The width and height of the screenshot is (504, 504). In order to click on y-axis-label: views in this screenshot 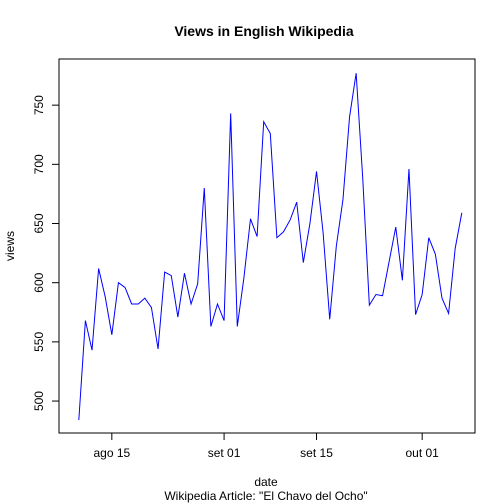, I will do `click(10, 246)`.